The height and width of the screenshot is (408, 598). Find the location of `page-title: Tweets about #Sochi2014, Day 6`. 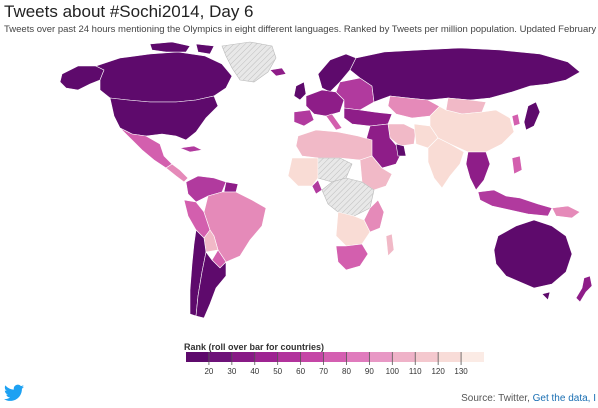

page-title: Tweets about #Sochi2014, Day 6 is located at coordinates (129, 12).